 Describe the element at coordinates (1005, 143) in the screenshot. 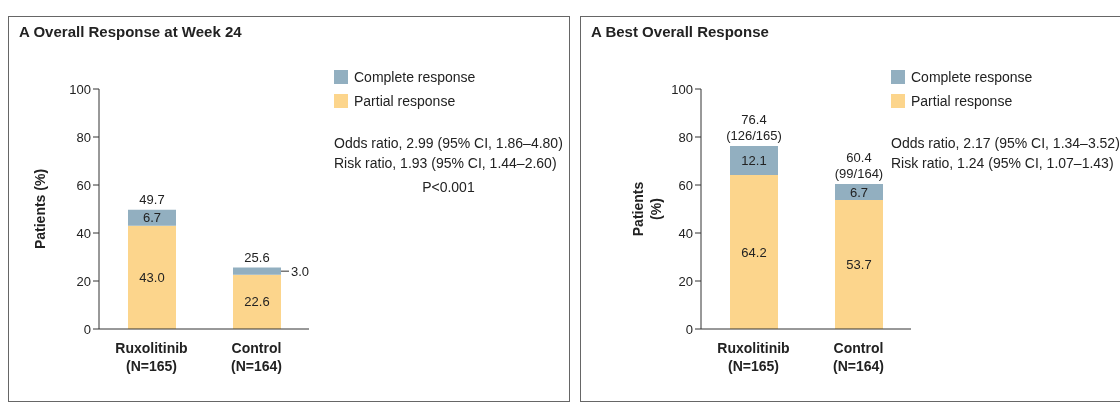

I see `annotation: Odds ratio, 2.17 (95% CI, 1.34–3.52)` at that location.